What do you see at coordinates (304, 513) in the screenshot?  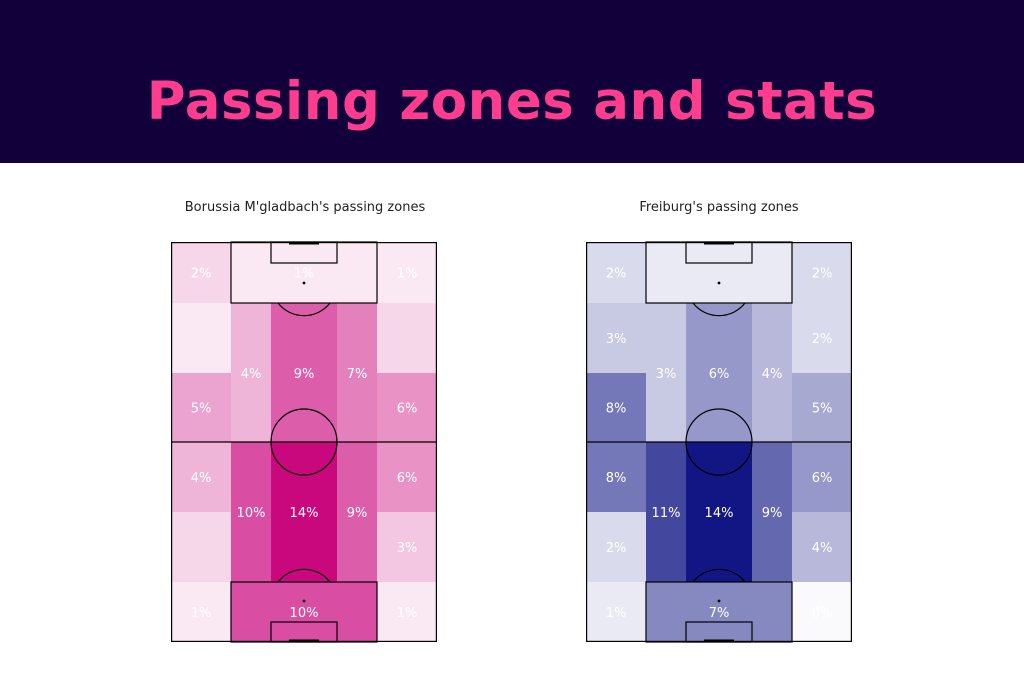 I see `gladbach-zone-label: 14%` at bounding box center [304, 513].